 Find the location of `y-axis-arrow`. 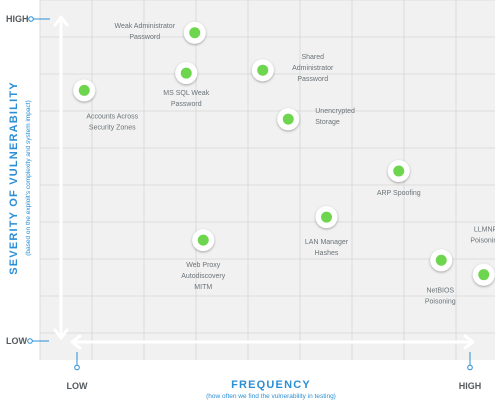

y-axis-arrow is located at coordinates (61, 177).